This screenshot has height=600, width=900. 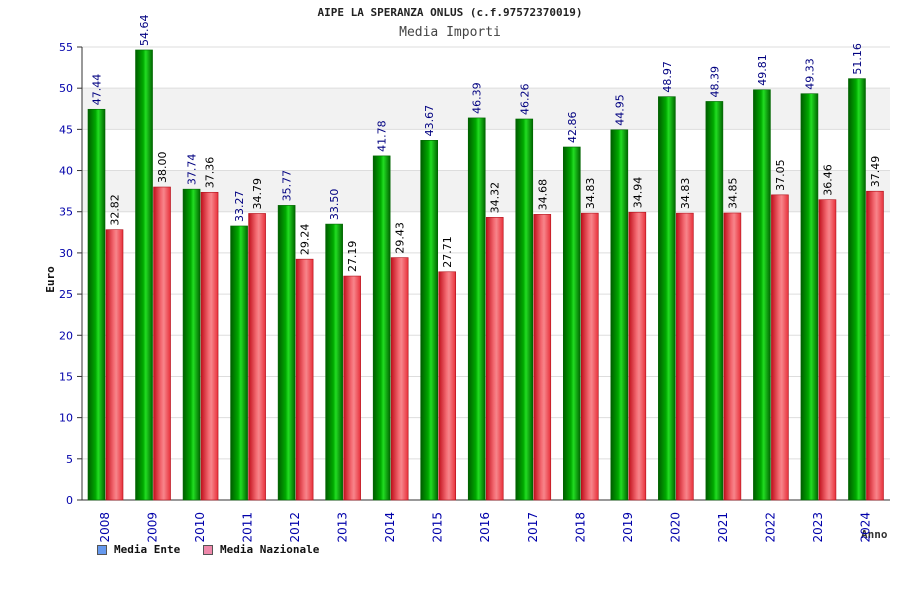 I want to click on x-tick-label: 2018, so click(x=580, y=527).